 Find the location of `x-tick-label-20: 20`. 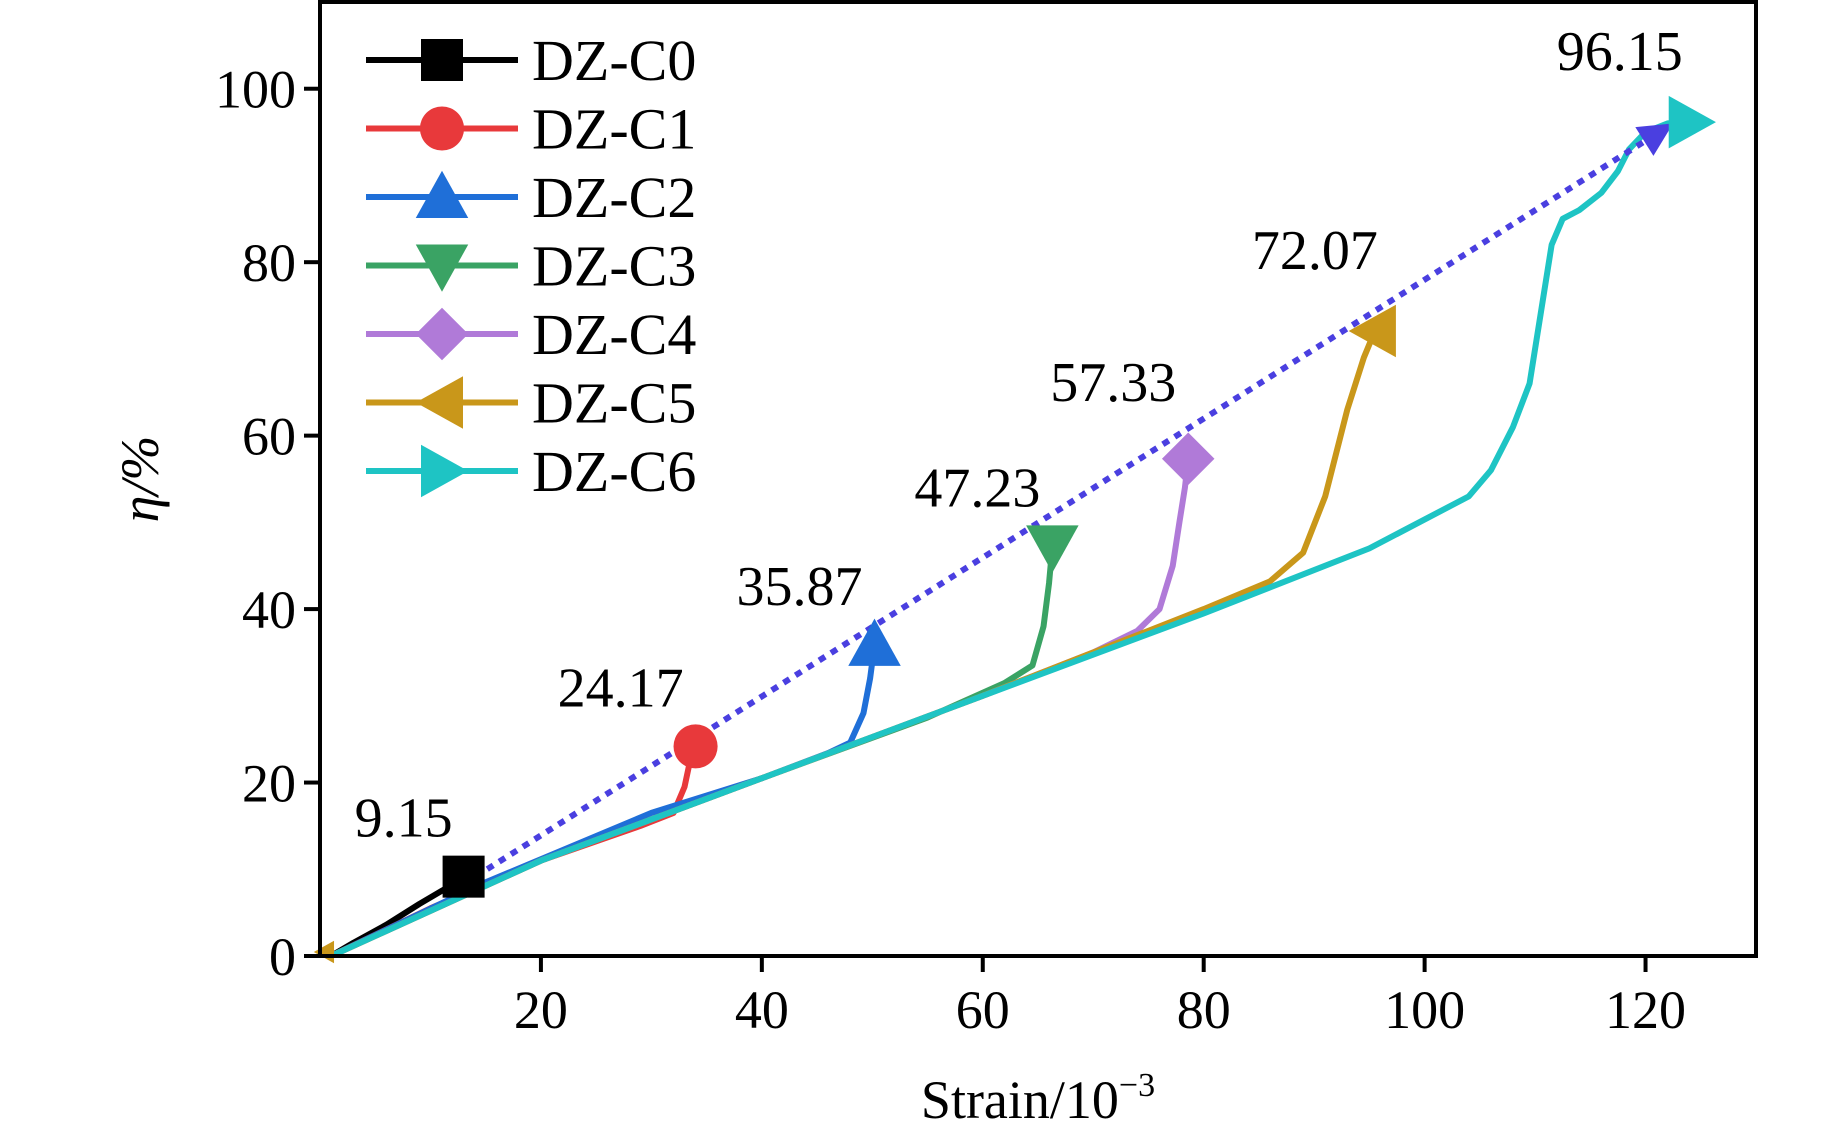

x-tick-label-20: 20 is located at coordinates (541, 1010).